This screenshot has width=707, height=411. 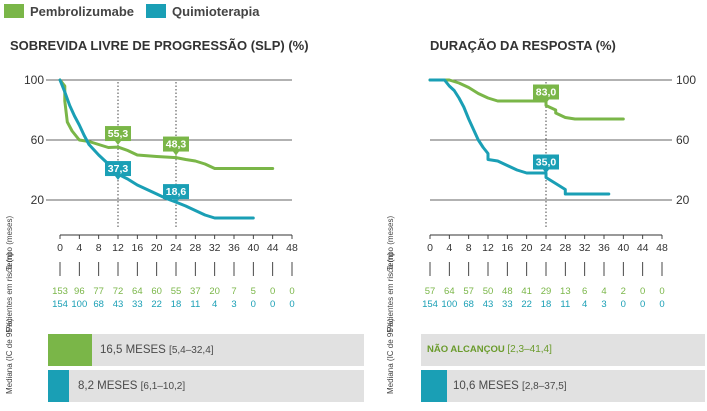 I want to click on at-risk-pembrolizumabe-40: 5, so click(x=253, y=291).